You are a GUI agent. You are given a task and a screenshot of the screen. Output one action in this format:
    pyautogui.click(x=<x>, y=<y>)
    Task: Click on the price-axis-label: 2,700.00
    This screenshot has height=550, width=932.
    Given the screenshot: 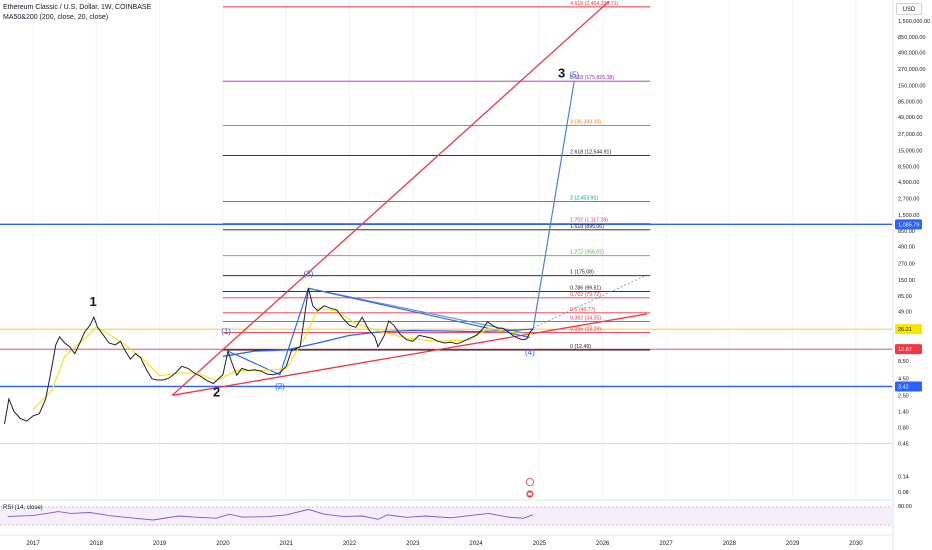 What is the action you would take?
    pyautogui.click(x=908, y=200)
    